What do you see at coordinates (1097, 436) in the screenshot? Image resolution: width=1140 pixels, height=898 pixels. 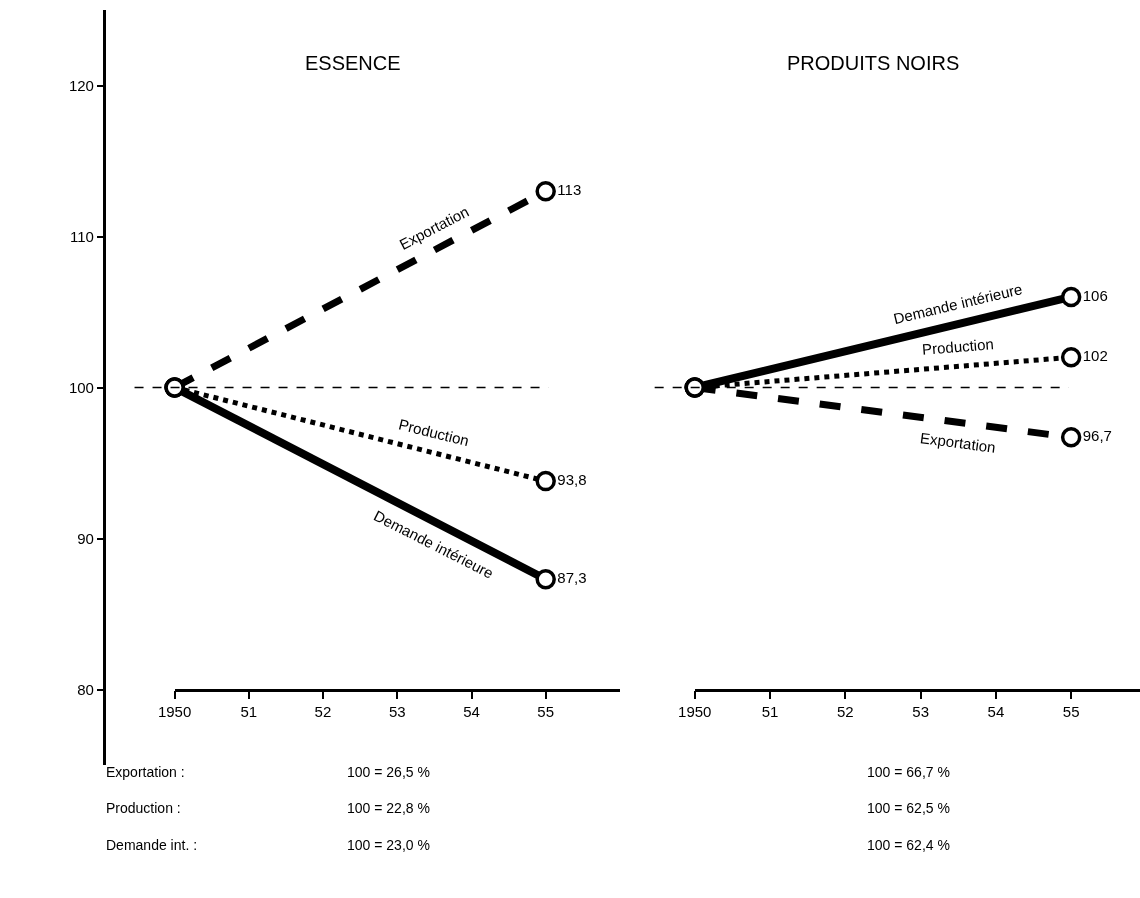 I see `data-label: 96,7` at bounding box center [1097, 436].